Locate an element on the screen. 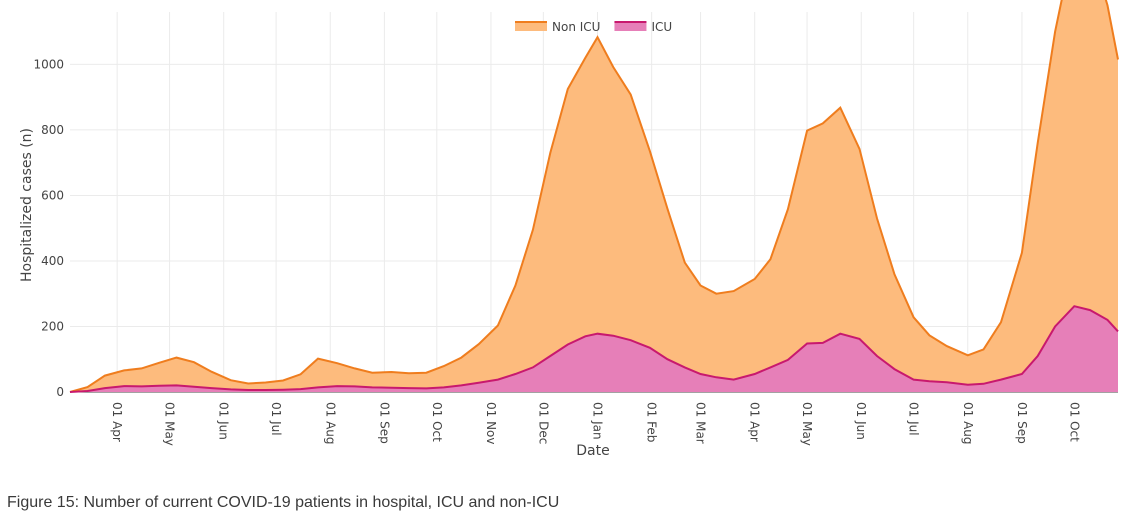 The image size is (1133, 531). y-tick-label: 600 is located at coordinates (52, 195).